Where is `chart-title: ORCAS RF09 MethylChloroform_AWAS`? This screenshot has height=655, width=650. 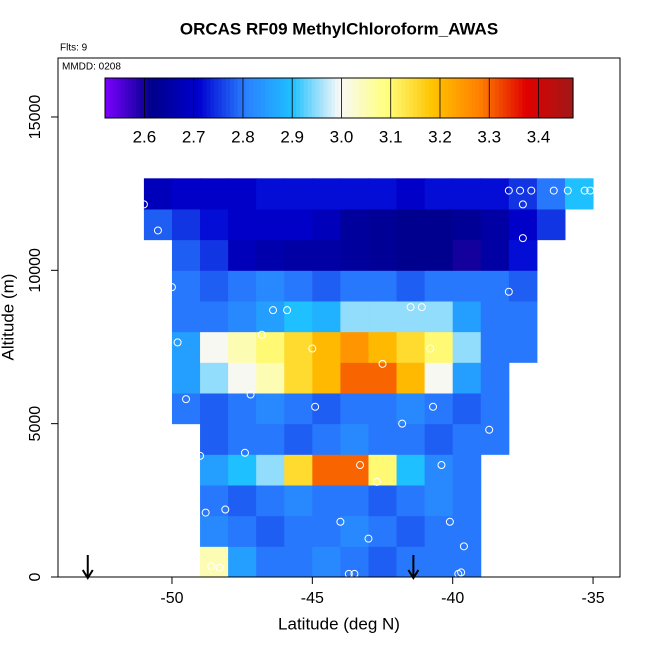 chart-title: ORCAS RF09 MethylChloroform_AWAS is located at coordinates (339, 28).